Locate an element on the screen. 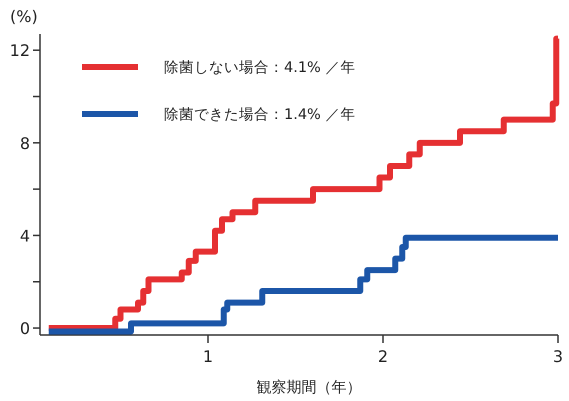 The height and width of the screenshot is (401, 569). y-tick-label: 8 is located at coordinates (25, 143).